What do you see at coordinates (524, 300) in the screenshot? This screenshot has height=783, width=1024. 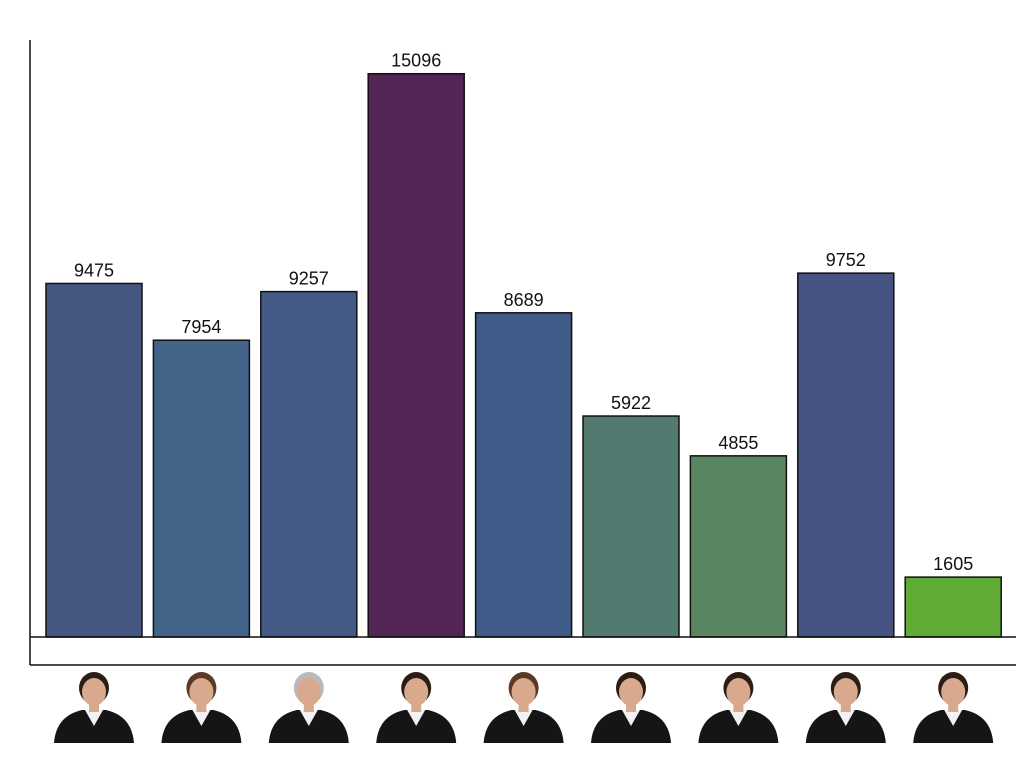 I see `value-label-5: 8689` at bounding box center [524, 300].